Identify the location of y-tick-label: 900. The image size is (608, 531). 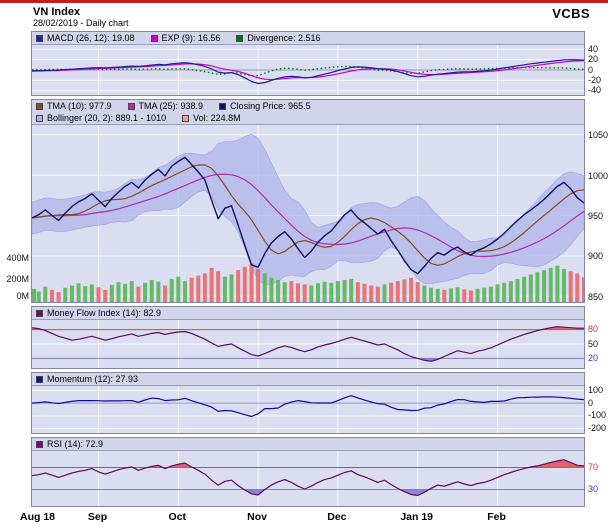
(596, 256).